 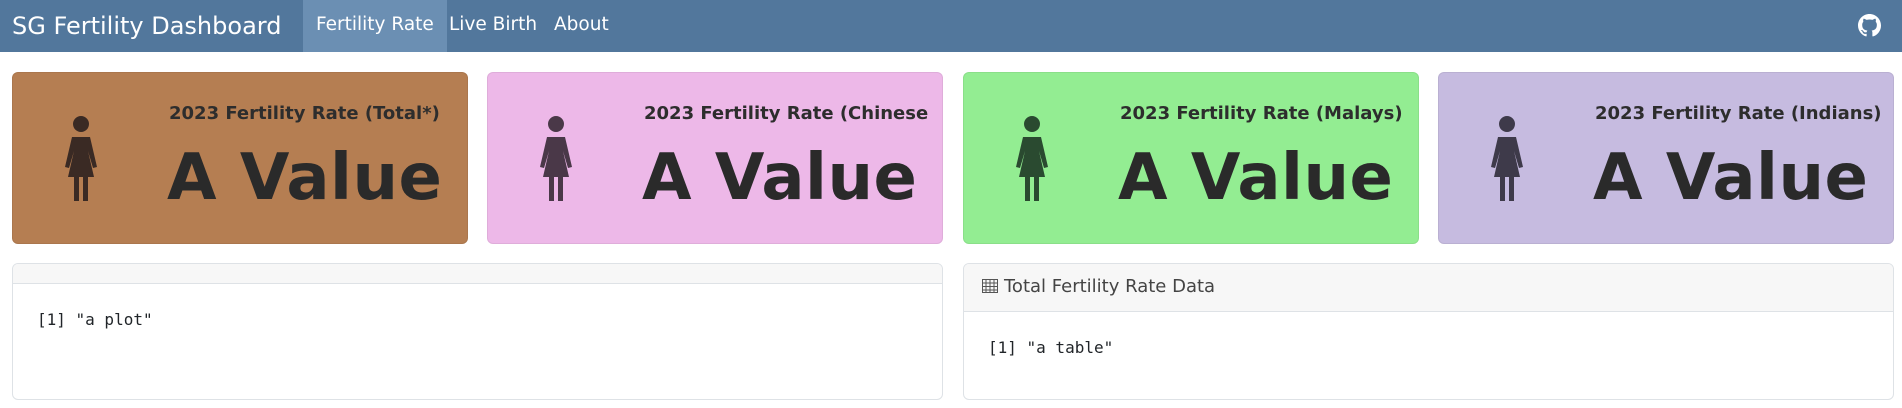 I want to click on value-box-total: 2023 Fertility Rate (Total*) A Value, so click(x=240, y=158).